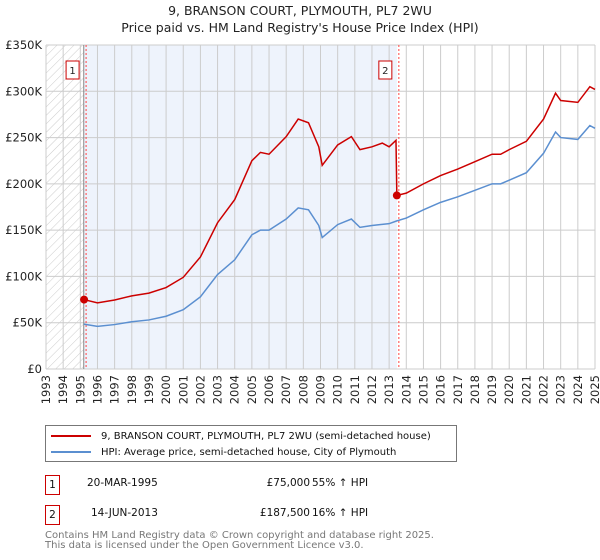  I want to click on x-tick-label: 2011, so click(355, 389).